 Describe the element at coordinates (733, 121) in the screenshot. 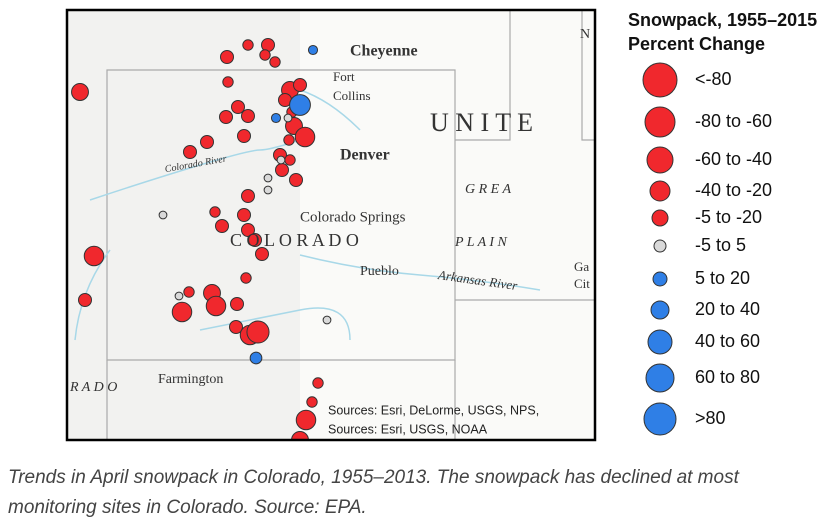

I see `legend-label: -80 to -60` at that location.